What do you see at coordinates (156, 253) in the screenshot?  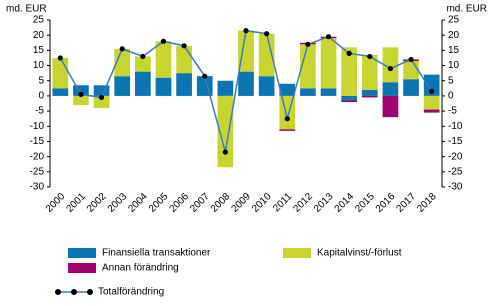 I see `legend-label: Finansiella transaktioner` at bounding box center [156, 253].